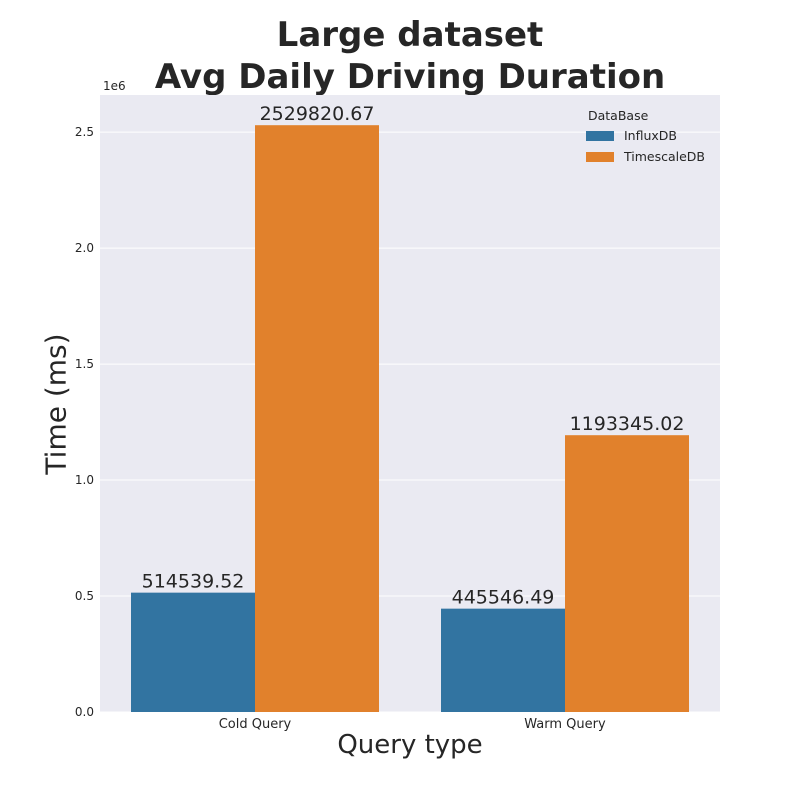 The height and width of the screenshot is (800, 800). What do you see at coordinates (664, 156) in the screenshot?
I see `legend-label-timescaledb: TimescaleDB` at bounding box center [664, 156].